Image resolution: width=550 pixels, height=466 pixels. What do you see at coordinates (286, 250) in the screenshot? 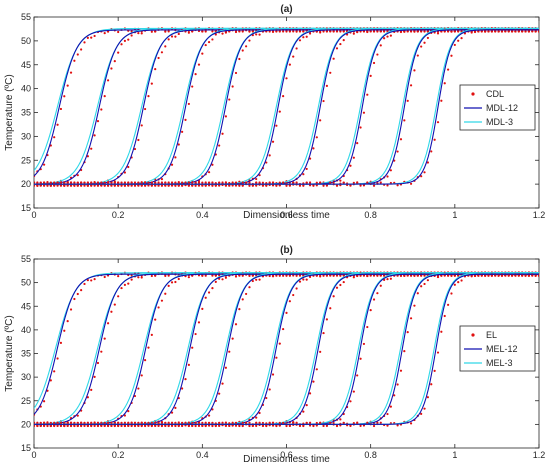
I see `chart-title: (b)` at bounding box center [286, 250].